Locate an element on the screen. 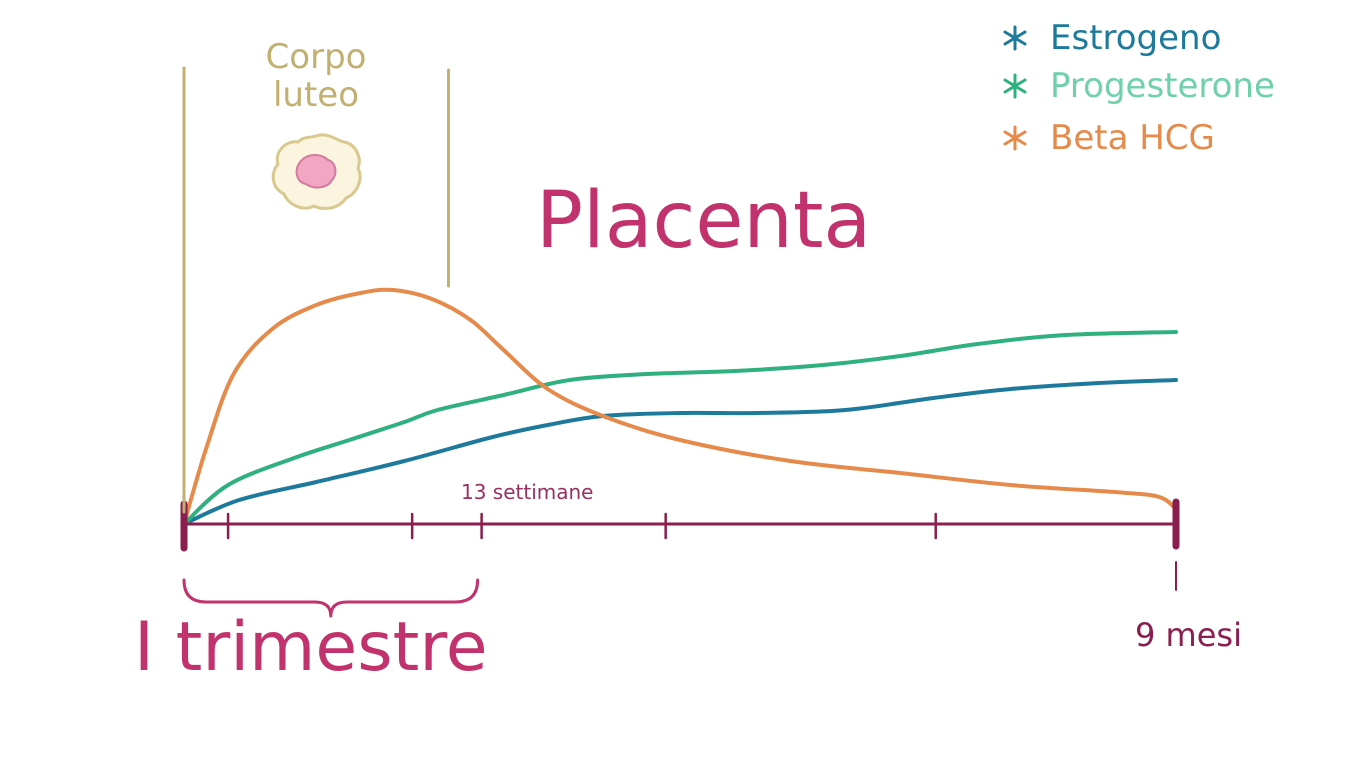 The height and width of the screenshot is (768, 1366). legend-item-beta-hcg: Beta HCG is located at coordinates (1107, 138).